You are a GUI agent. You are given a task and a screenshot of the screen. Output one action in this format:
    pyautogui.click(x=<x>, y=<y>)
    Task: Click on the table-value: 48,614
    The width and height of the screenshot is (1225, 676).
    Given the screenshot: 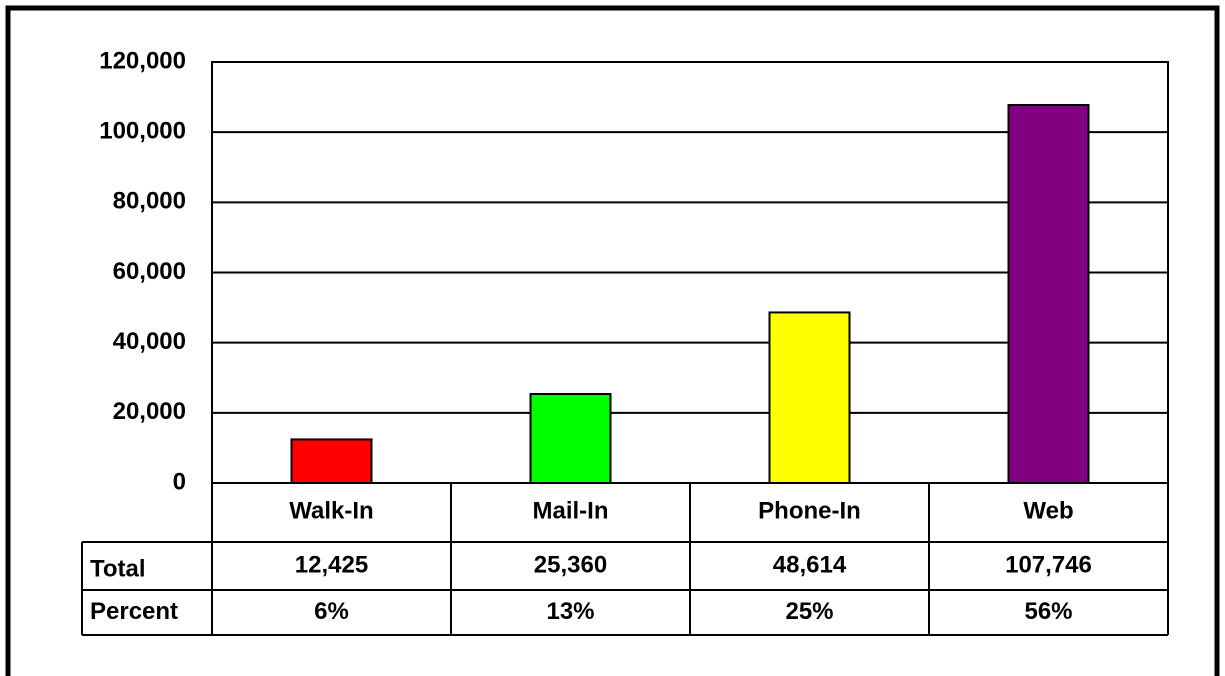 What is the action you would take?
    pyautogui.click(x=810, y=564)
    